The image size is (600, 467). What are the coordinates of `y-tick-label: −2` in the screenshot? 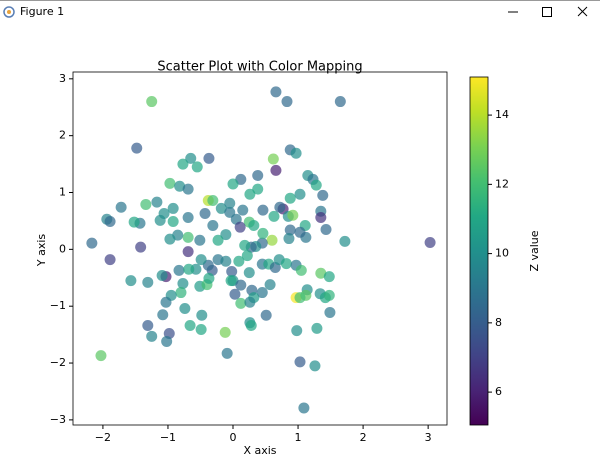 It's located at (58, 362).